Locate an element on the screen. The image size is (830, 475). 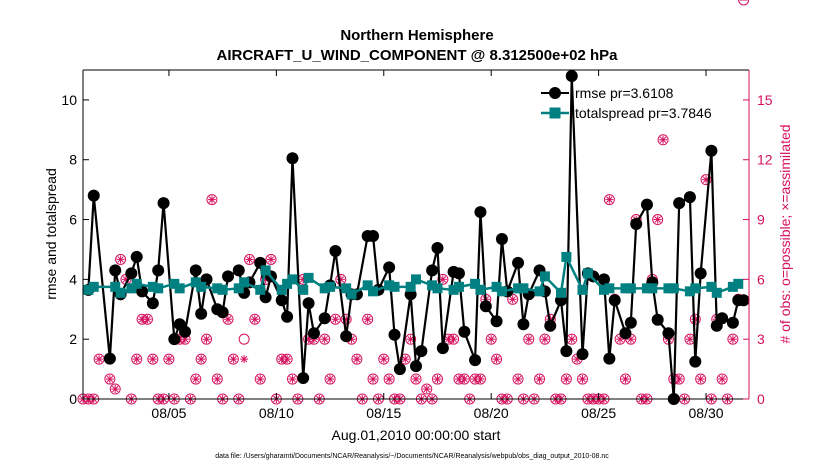
y-right-tick-label: 9 is located at coordinates (761, 220).